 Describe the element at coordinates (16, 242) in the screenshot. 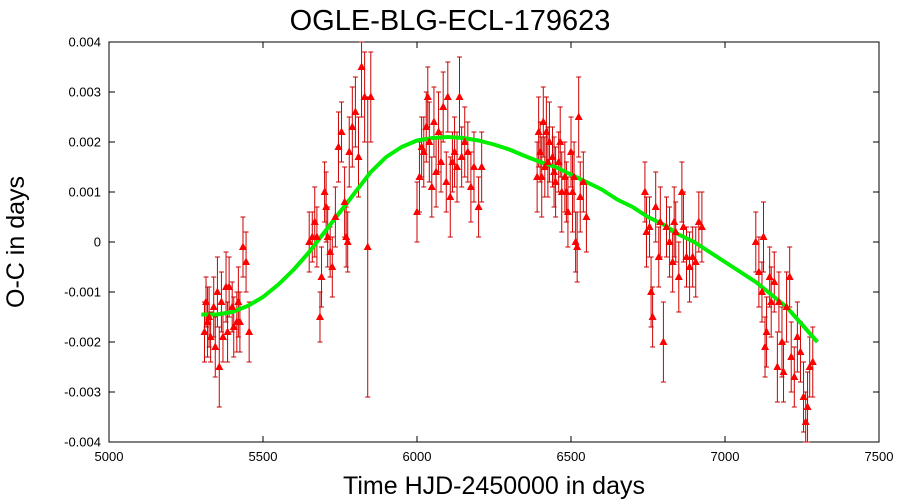

I see `y-axis-label: O-C in days` at that location.